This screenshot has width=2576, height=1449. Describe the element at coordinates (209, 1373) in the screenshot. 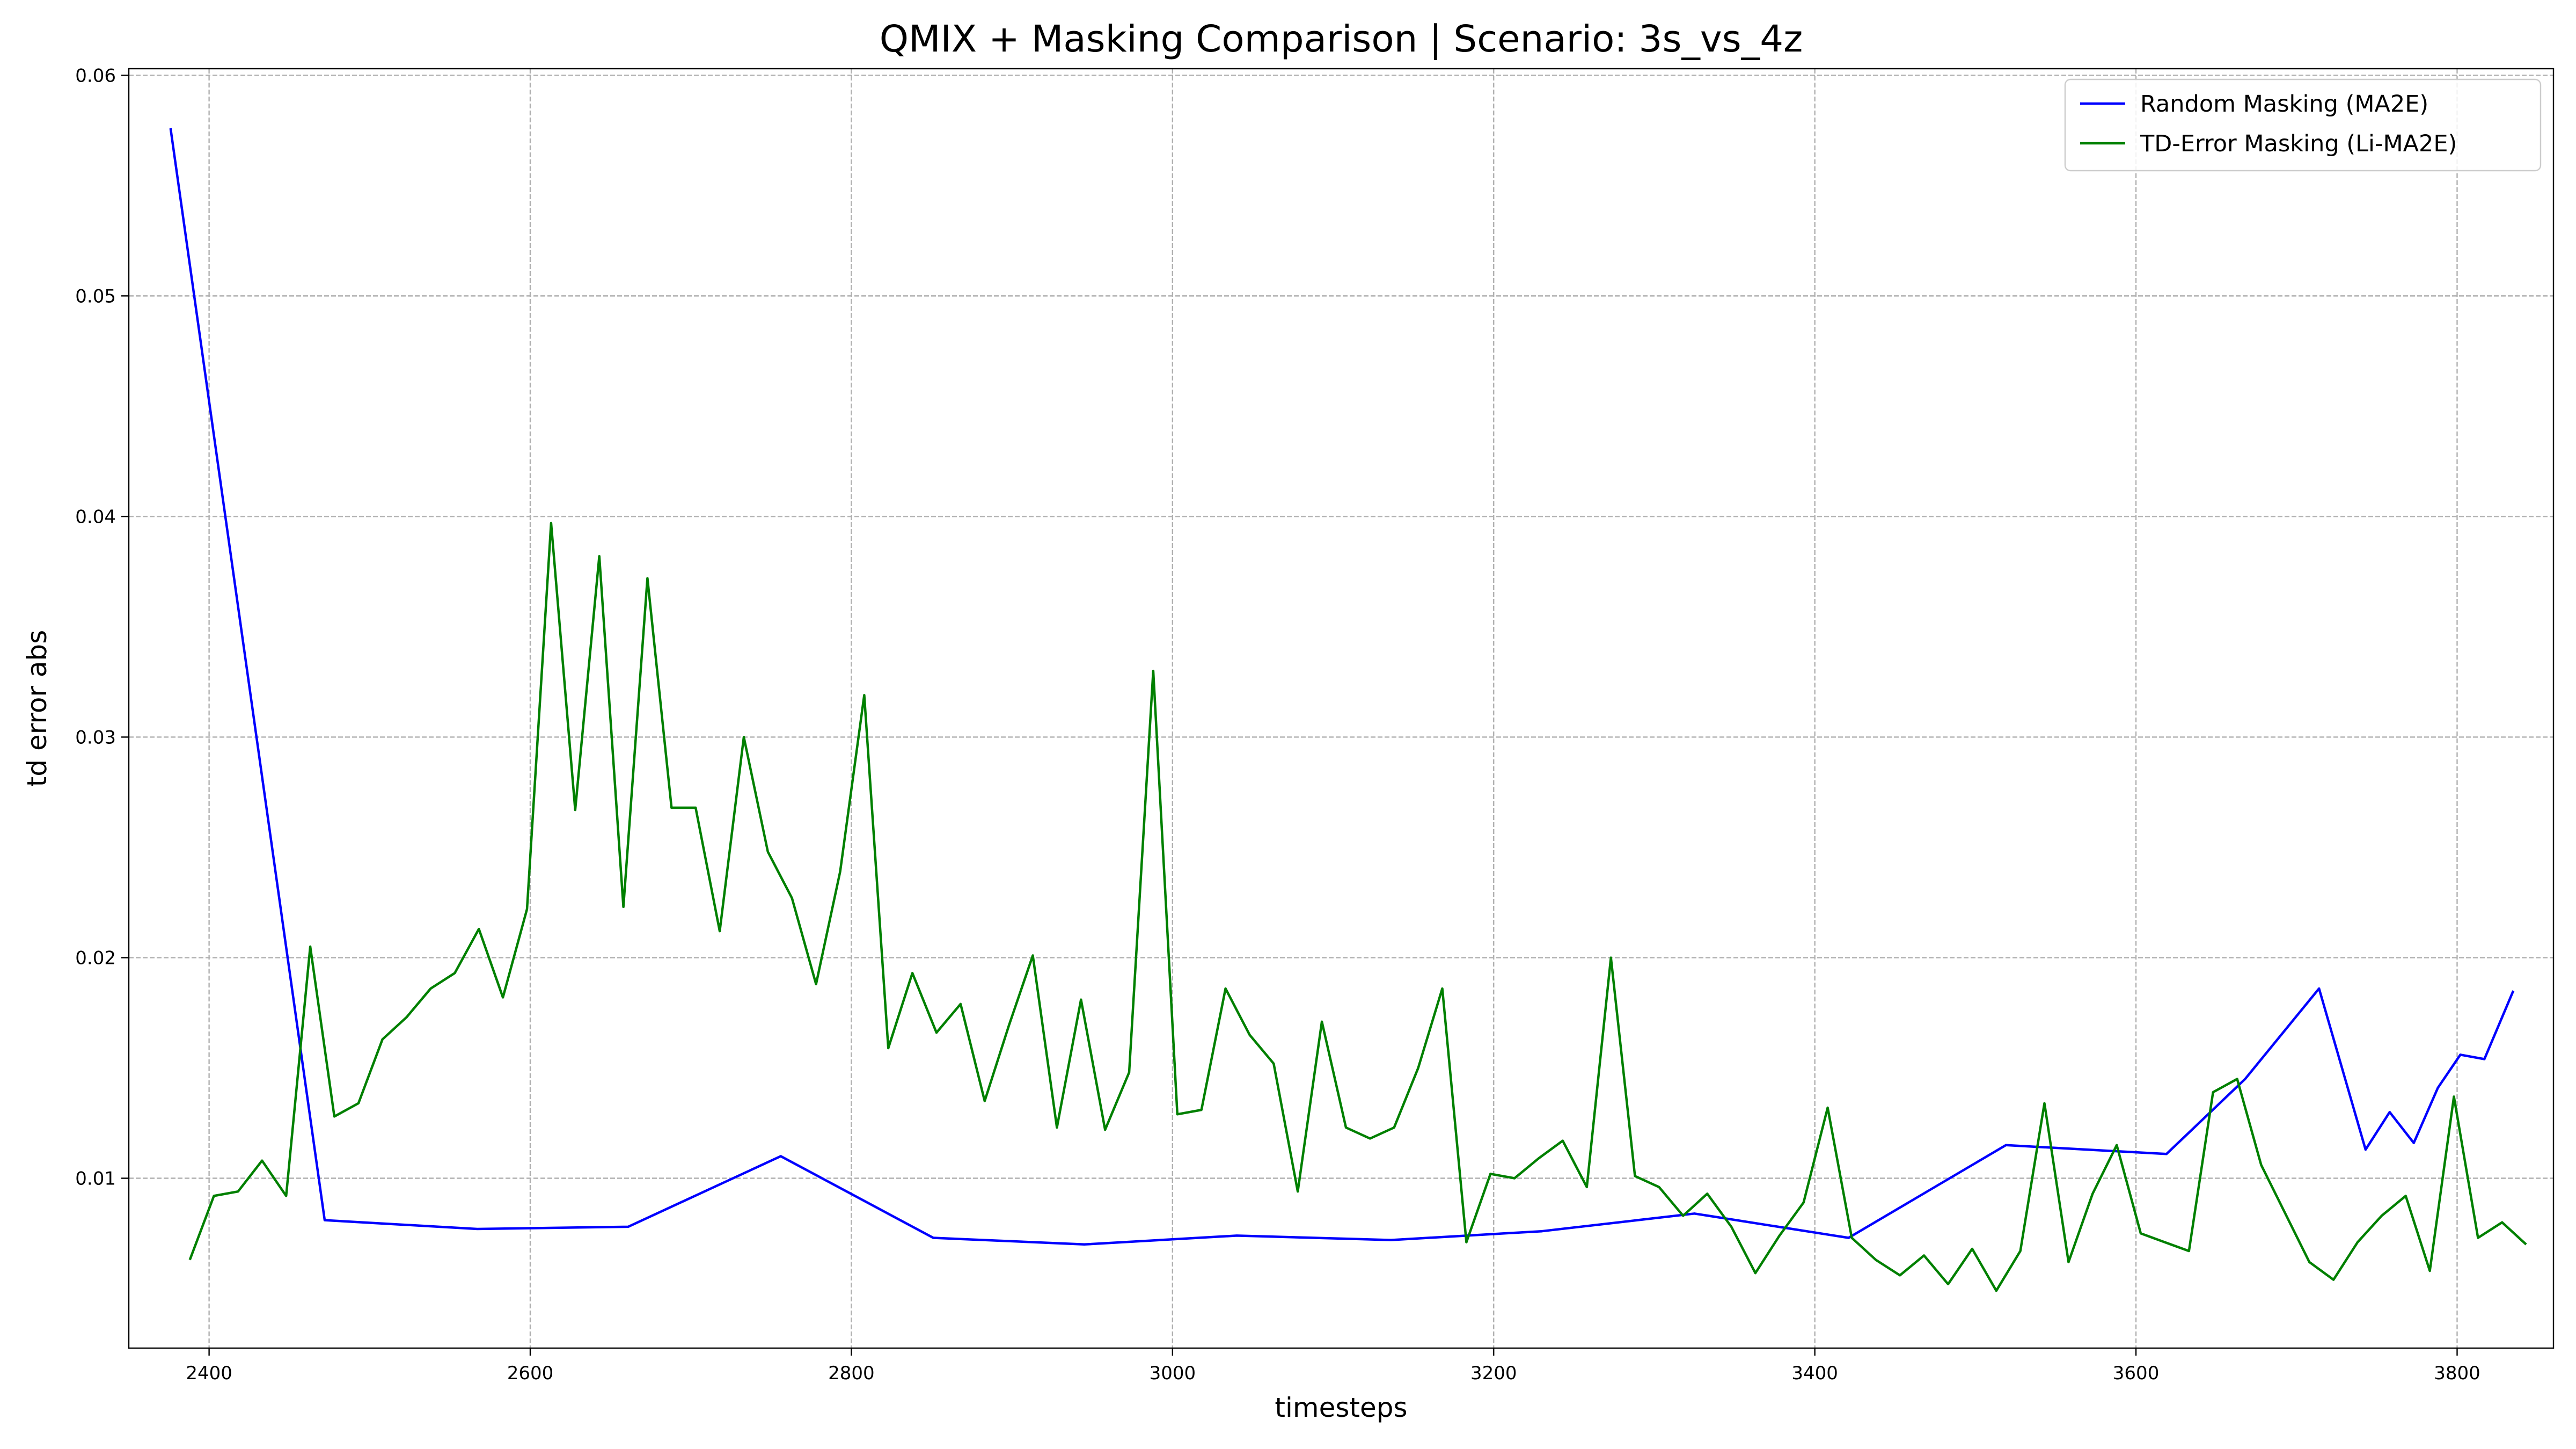

I see `x-tick-label: 2400` at that location.